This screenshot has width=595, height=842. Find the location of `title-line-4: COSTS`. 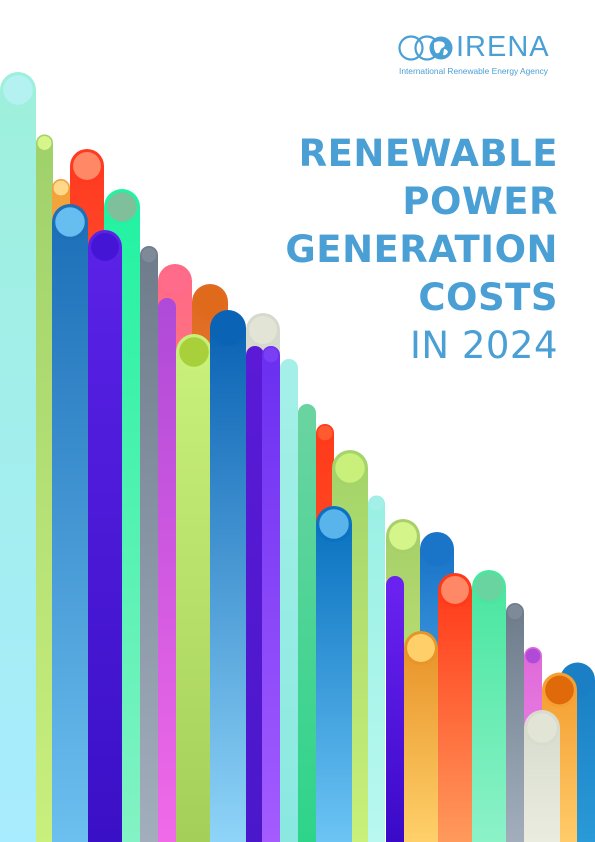

title-line-4: COSTS is located at coordinates (488, 297).